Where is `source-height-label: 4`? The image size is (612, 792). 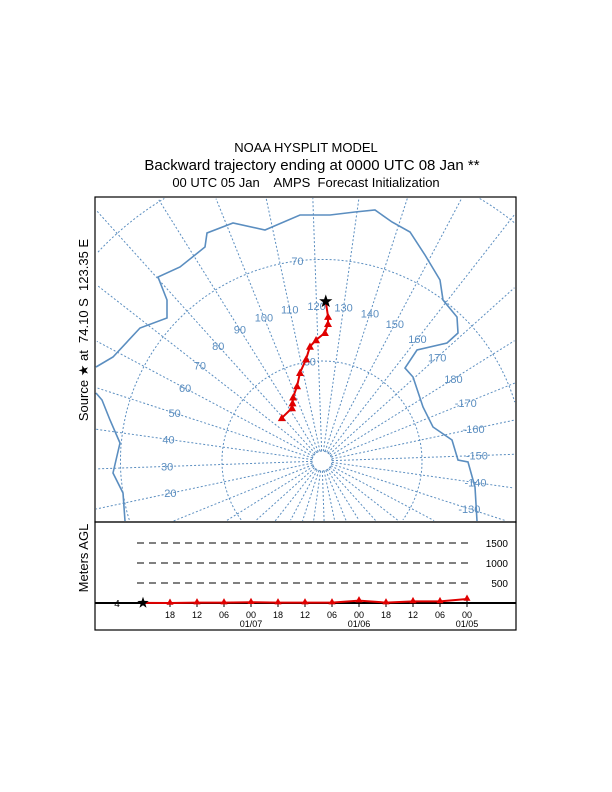 source-height-label: 4 is located at coordinates (117, 604).